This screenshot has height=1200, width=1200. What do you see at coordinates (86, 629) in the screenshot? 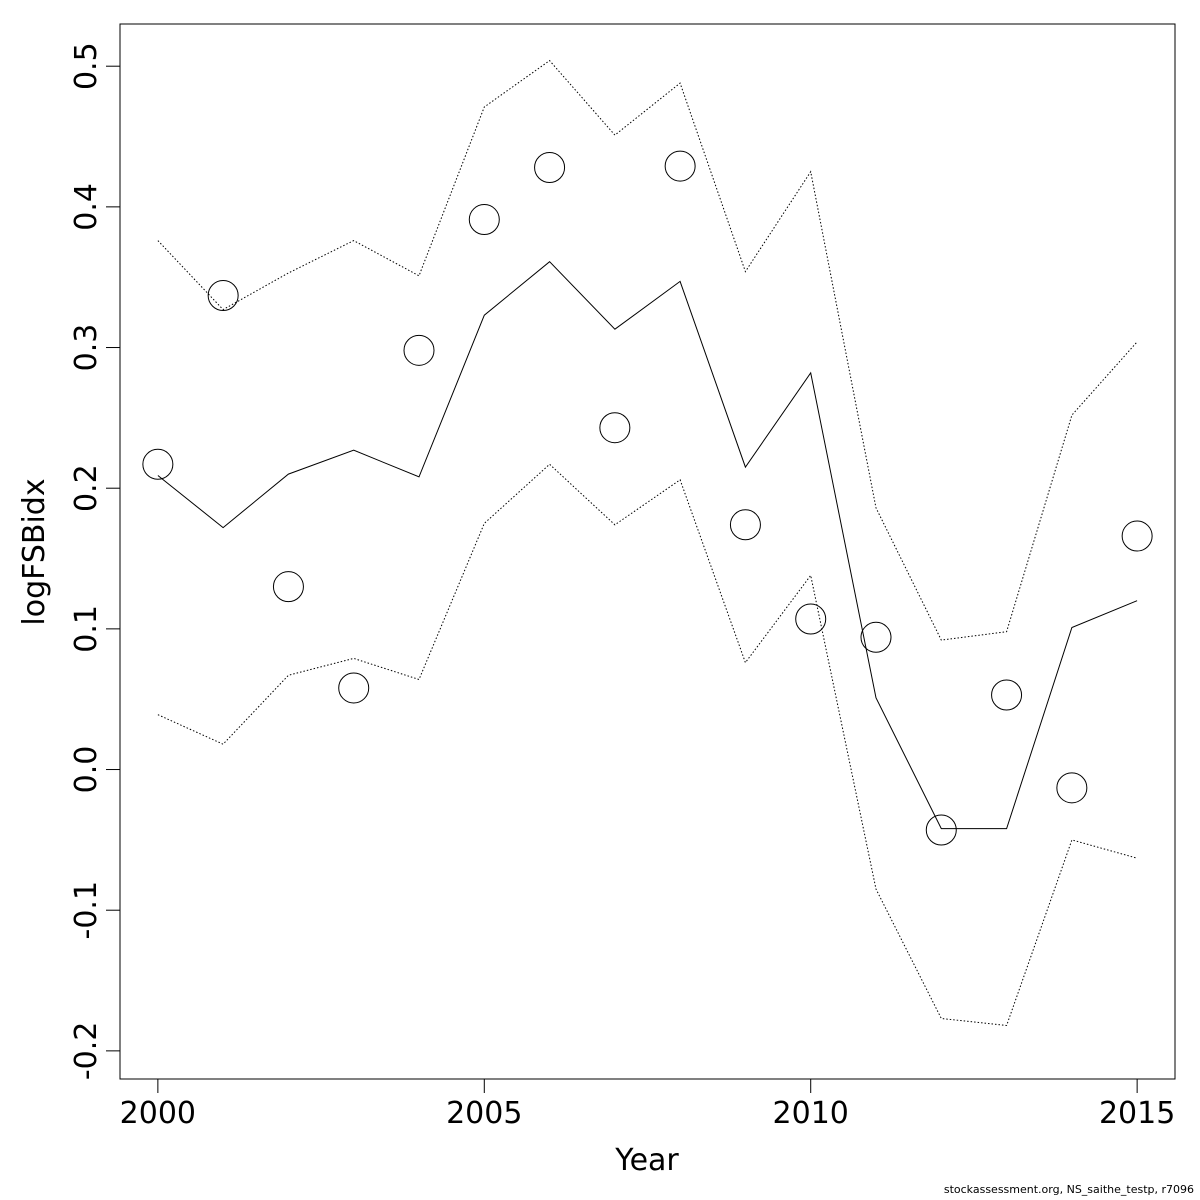
I see `y-tick-label: 0.1` at bounding box center [86, 629].